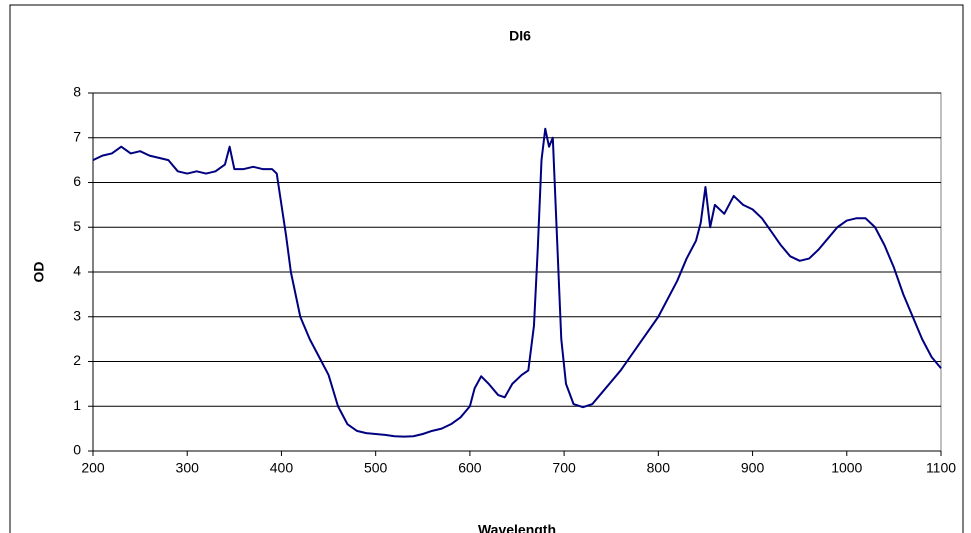 This screenshot has width=971, height=533. I want to click on y-tick-label: 1, so click(77, 405).